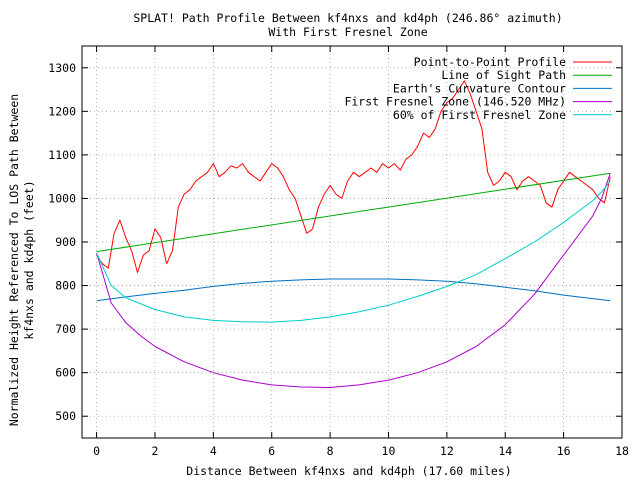 The image size is (640, 480). Describe the element at coordinates (65, 329) in the screenshot. I see `y-tick-label: 700` at that location.